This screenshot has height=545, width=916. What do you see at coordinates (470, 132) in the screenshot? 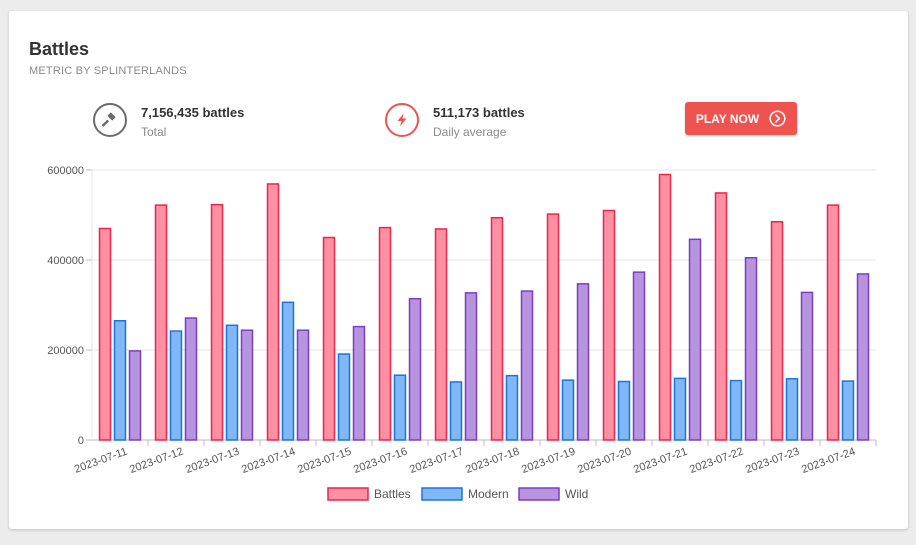
I see `stat-daily-label: Daily average` at bounding box center [470, 132].